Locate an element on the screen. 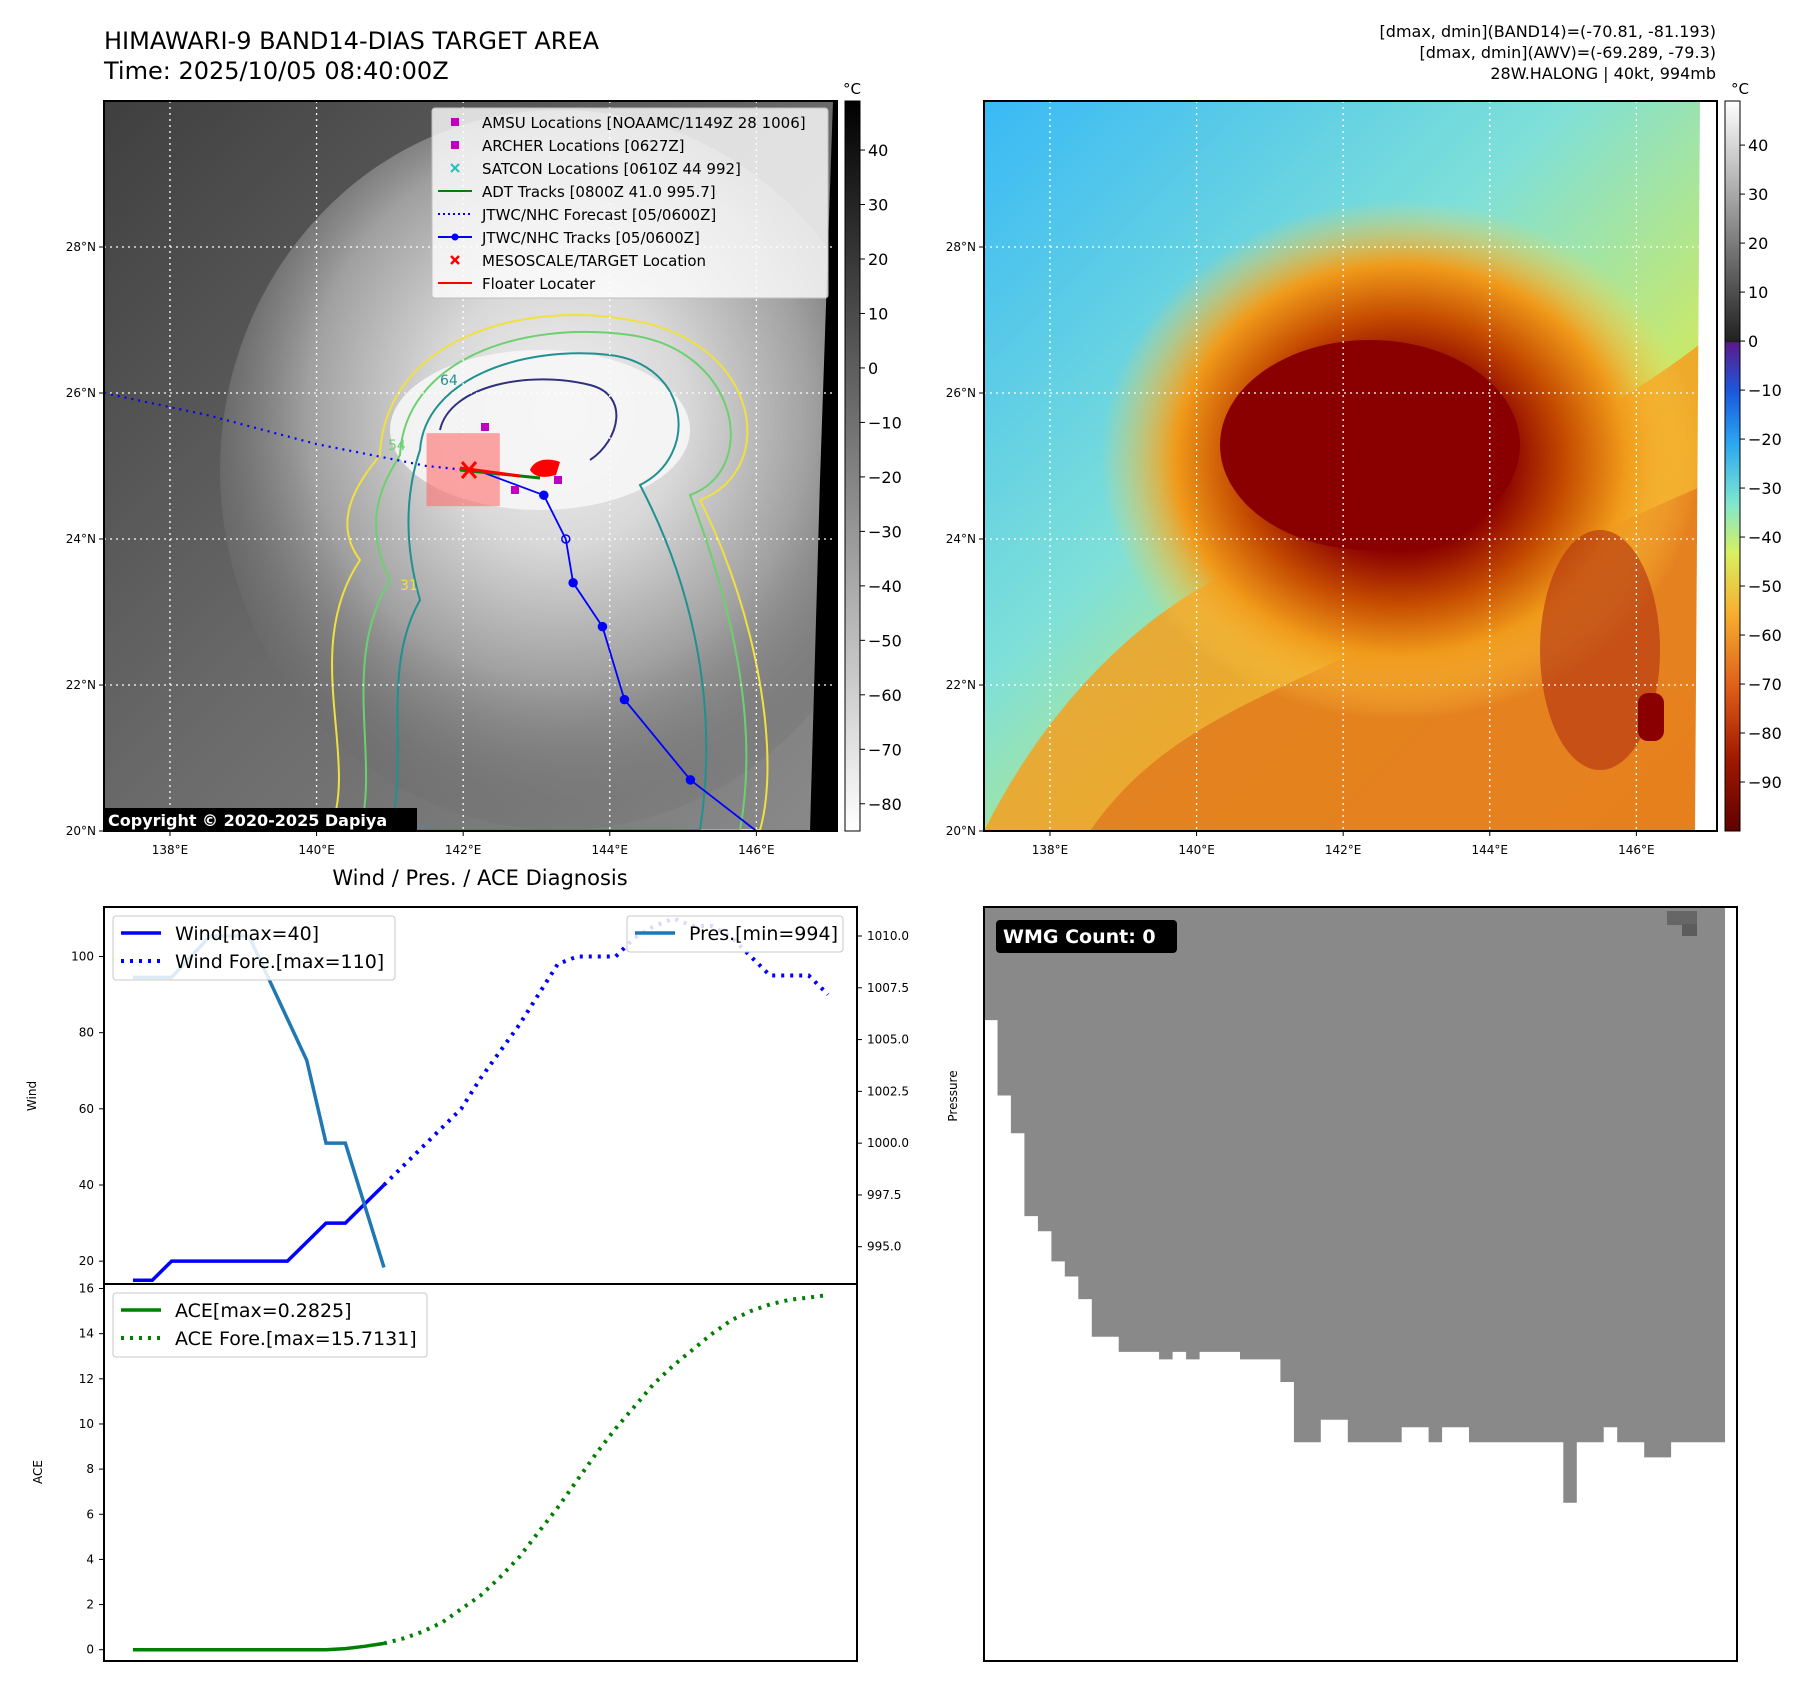 Image resolution: width=1797 pixels, height=1690 pixels. lon-tick-label: 144°E is located at coordinates (1490, 850).